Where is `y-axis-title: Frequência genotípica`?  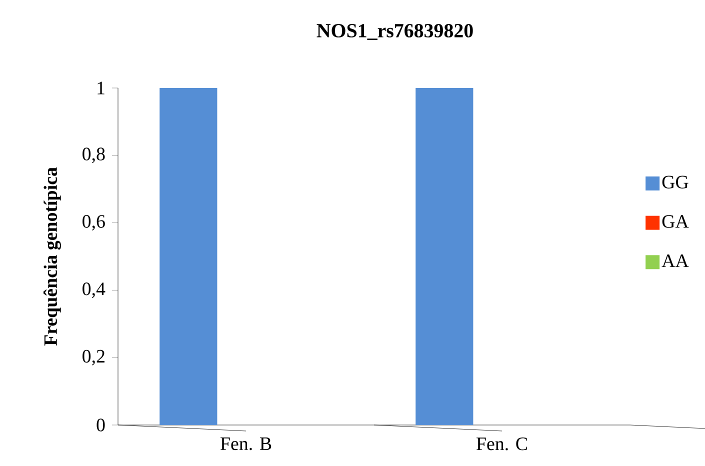 y-axis-title: Frequência genotípica is located at coordinates (52, 256).